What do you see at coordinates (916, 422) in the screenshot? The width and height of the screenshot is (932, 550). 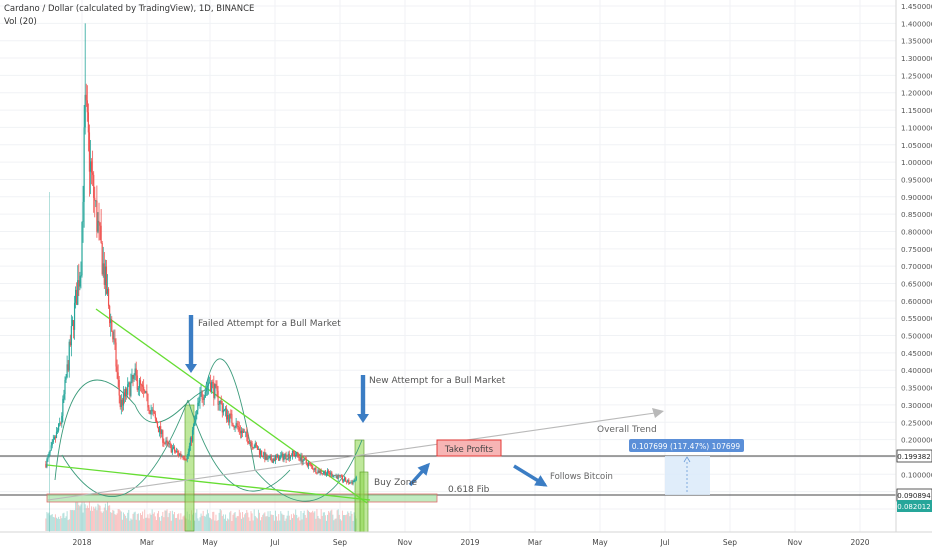 I see `y-tick-label: 0.250000` at bounding box center [916, 422].